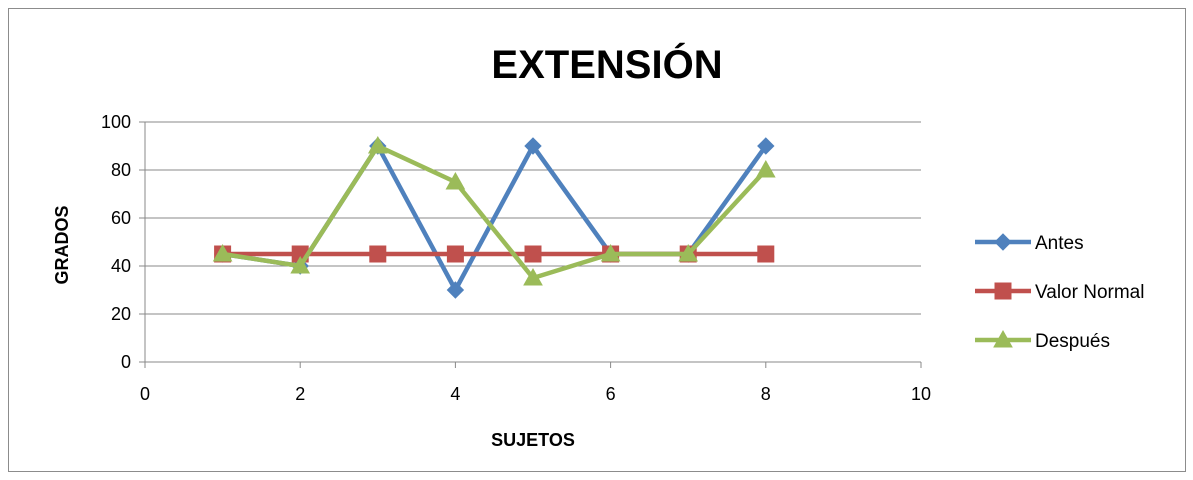 This screenshot has height=480, width=1193. I want to click on series-después, so click(494, 210).